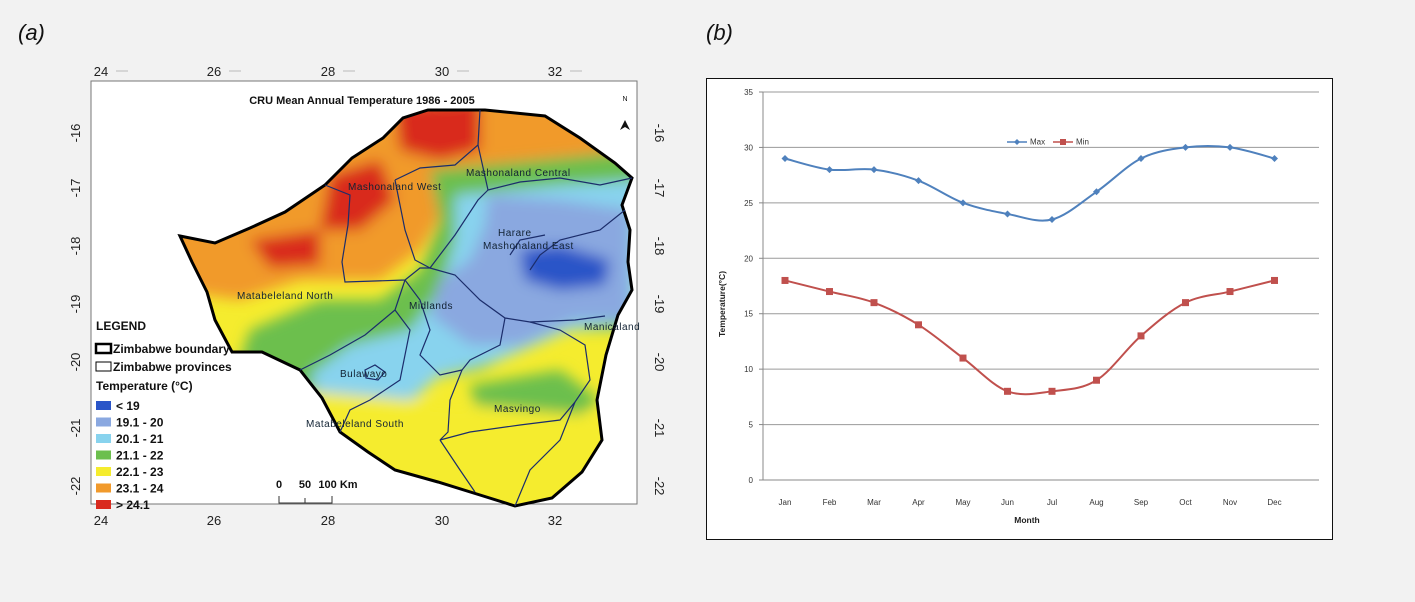 This screenshot has height=602, width=1415. Describe the element at coordinates (214, 520) in the screenshot. I see `lon-tick-bottom: 26` at that location.